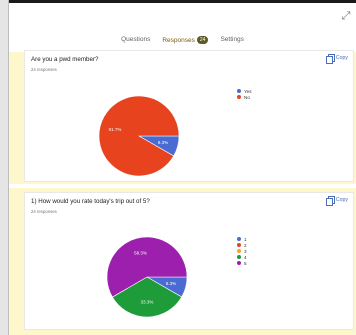 This screenshot has width=356, height=335. Describe the element at coordinates (65, 59) in the screenshot. I see `question-title: Are you a pwd member?` at that location.